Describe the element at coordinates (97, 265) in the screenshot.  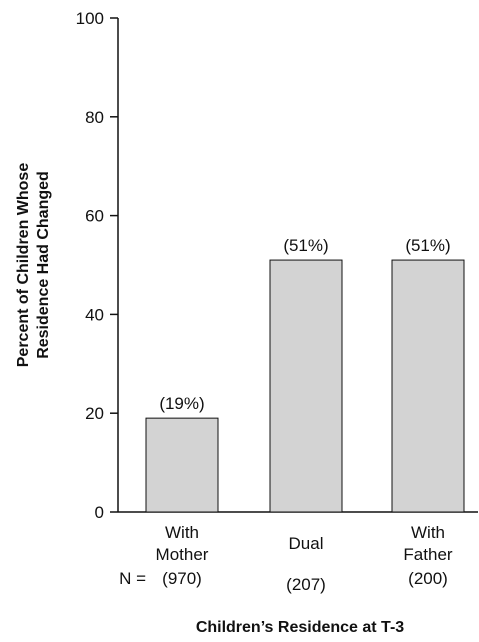
I see `y-axis-ticks: 0 20 40 60 80 100` at that location.